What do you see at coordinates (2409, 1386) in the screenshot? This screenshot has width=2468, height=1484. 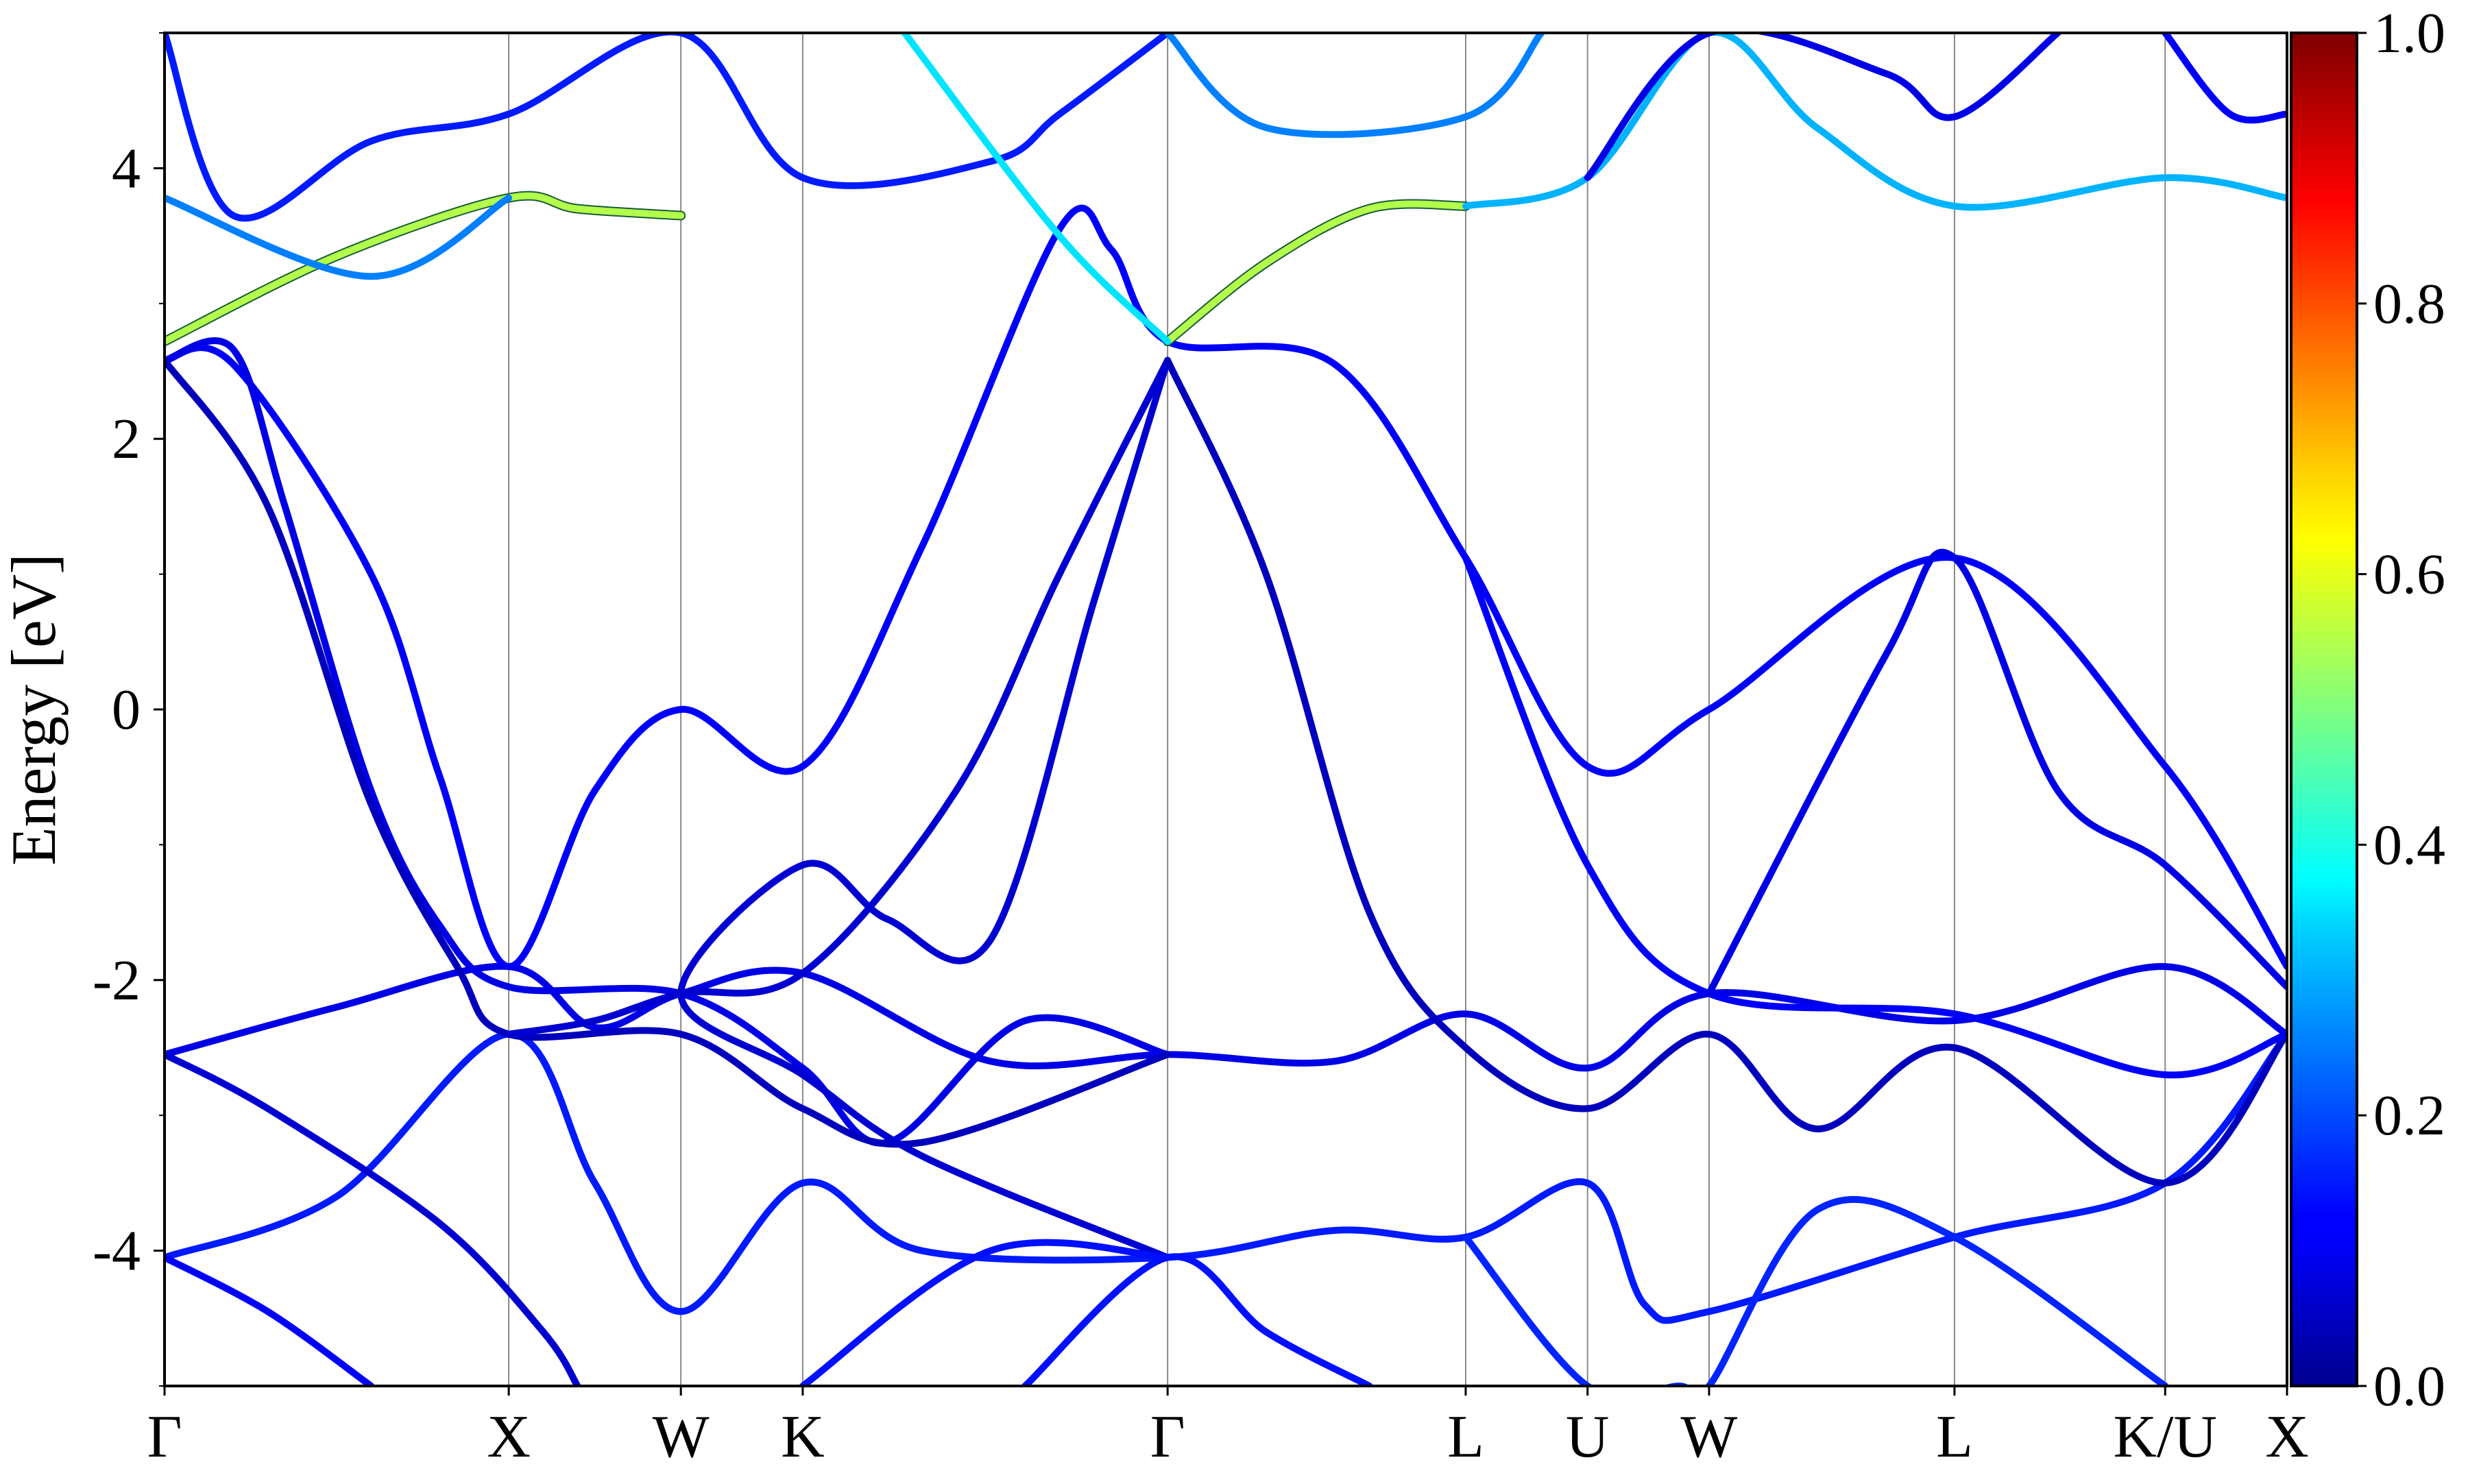 I see `colorbar-tick-label: 0.0` at bounding box center [2409, 1386].